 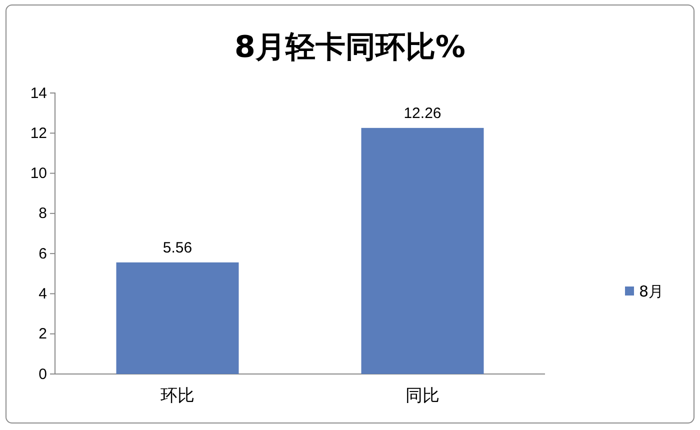 What do you see at coordinates (423, 113) in the screenshot?
I see `data-label: 12.26` at bounding box center [423, 113].